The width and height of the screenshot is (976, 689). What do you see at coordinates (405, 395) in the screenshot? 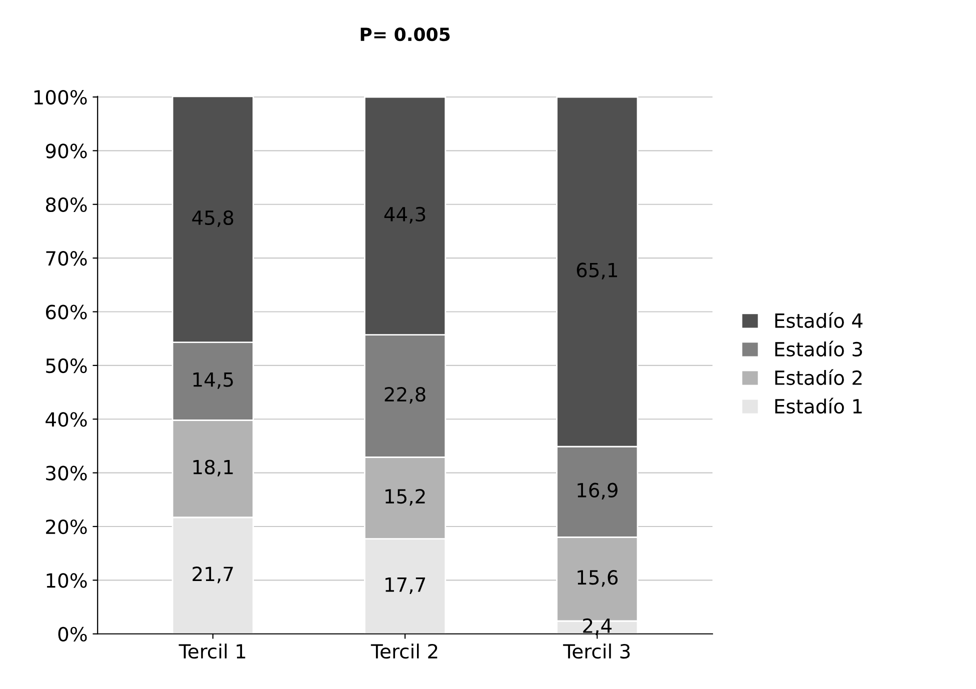
I see `data-label: 22,8` at bounding box center [405, 395].